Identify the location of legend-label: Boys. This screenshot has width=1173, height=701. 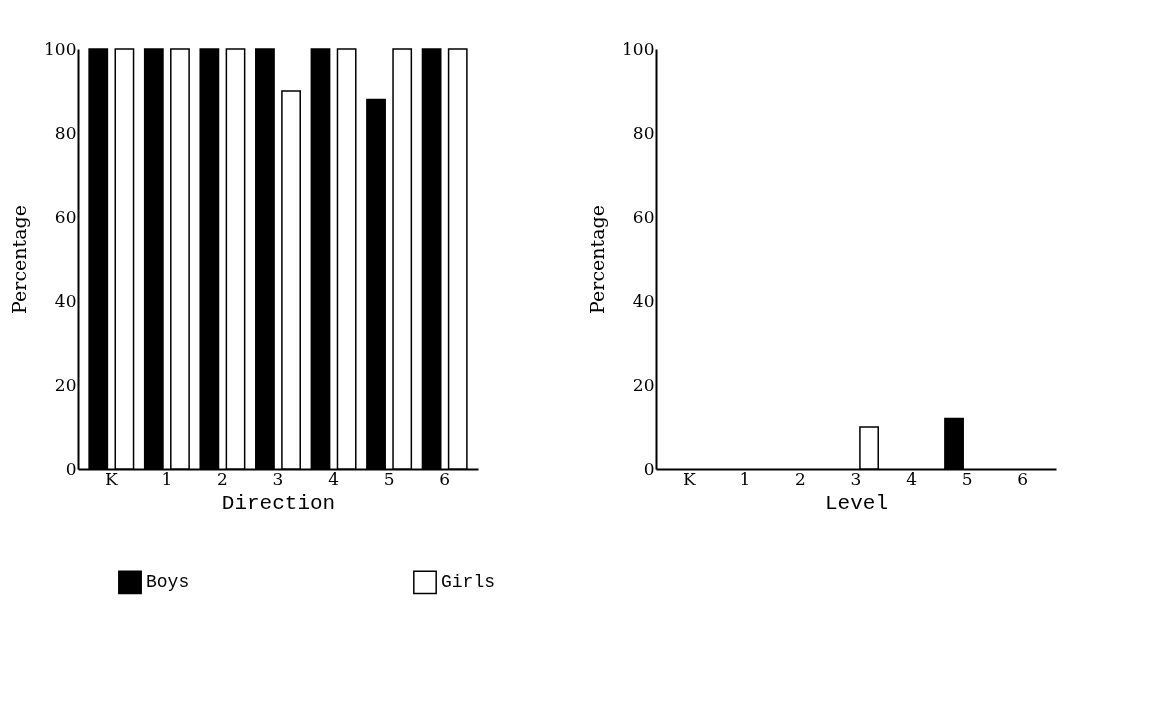
(168, 582).